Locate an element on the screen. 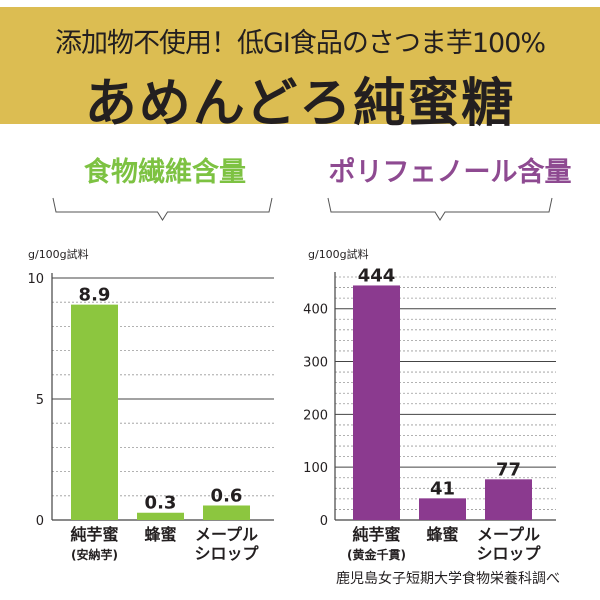  y-tick-label: 100 is located at coordinates (315, 468).